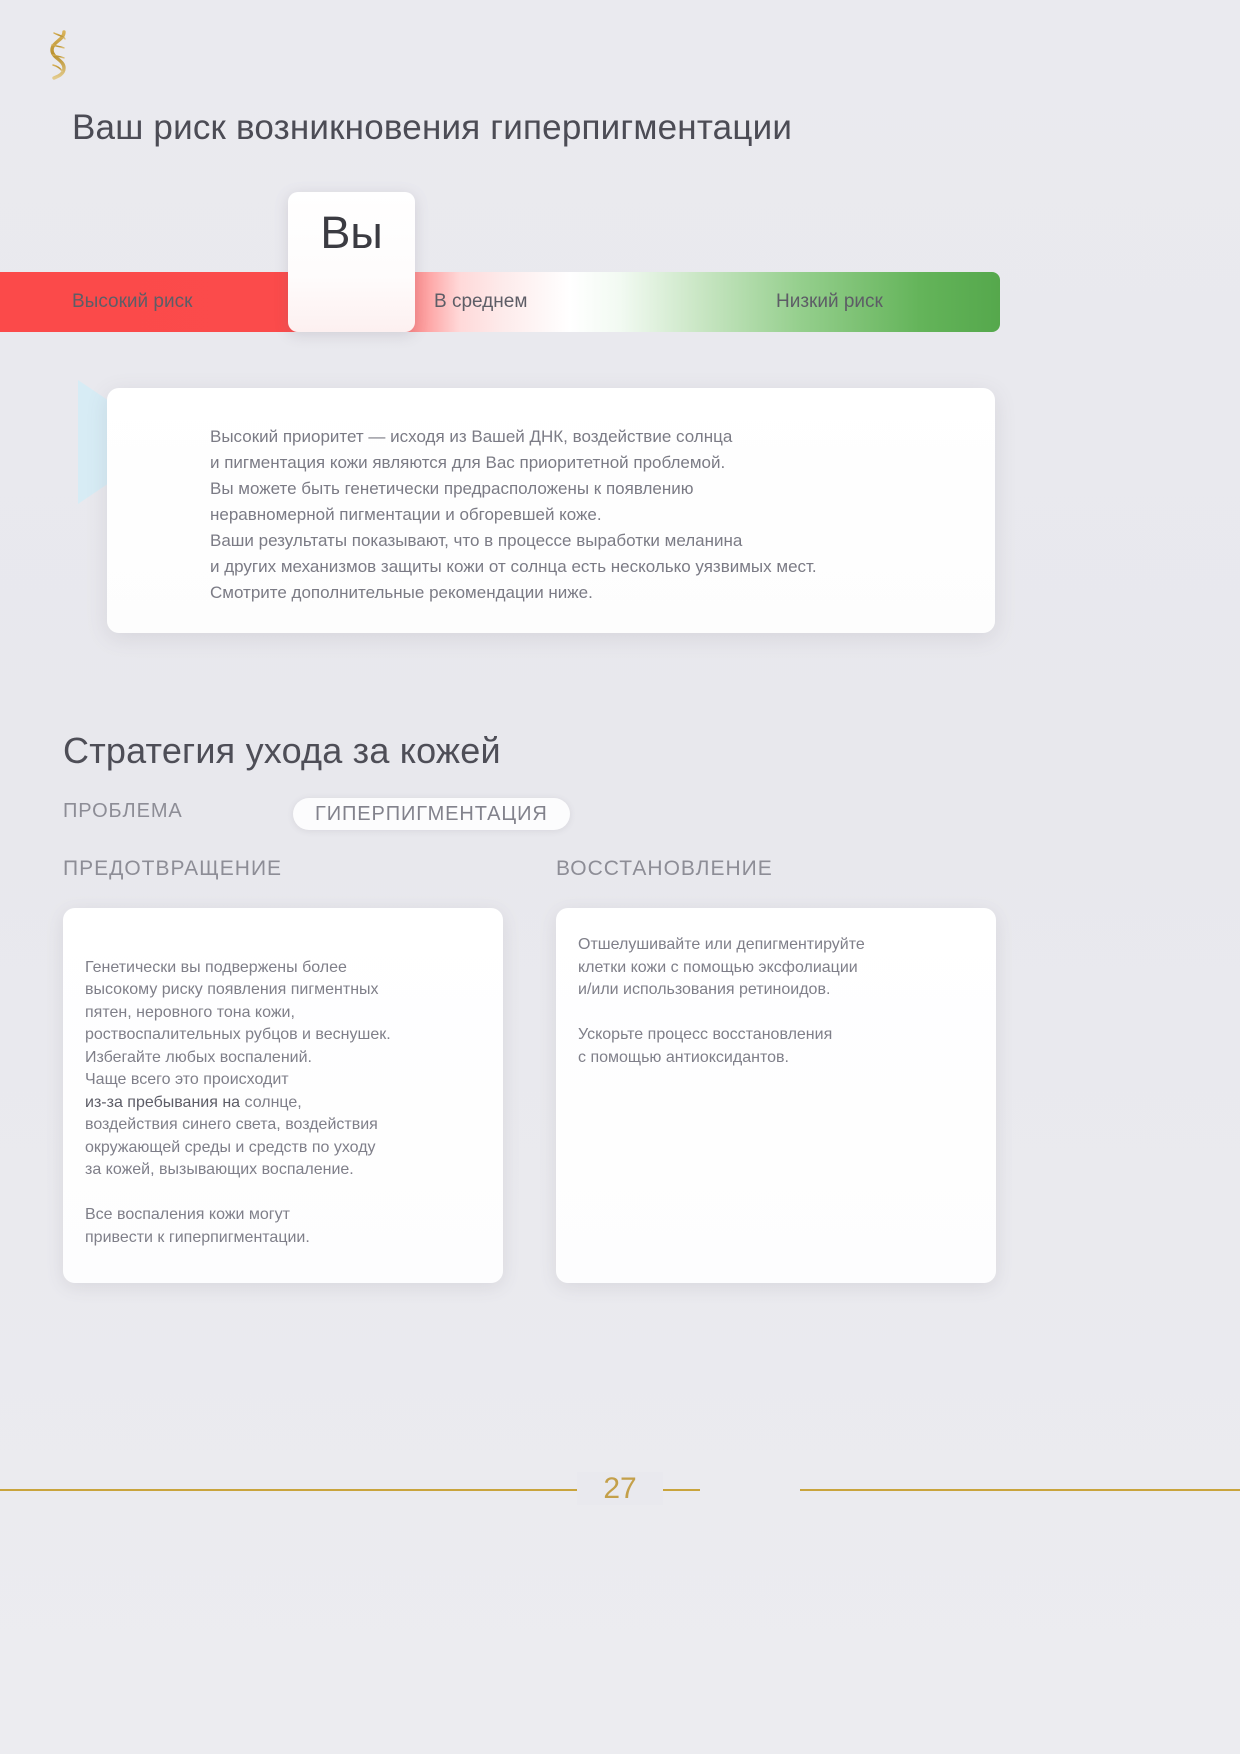  I want to click on column-heading-prevention: ПРЕДОТВРАЩЕНИЕ, so click(173, 868).